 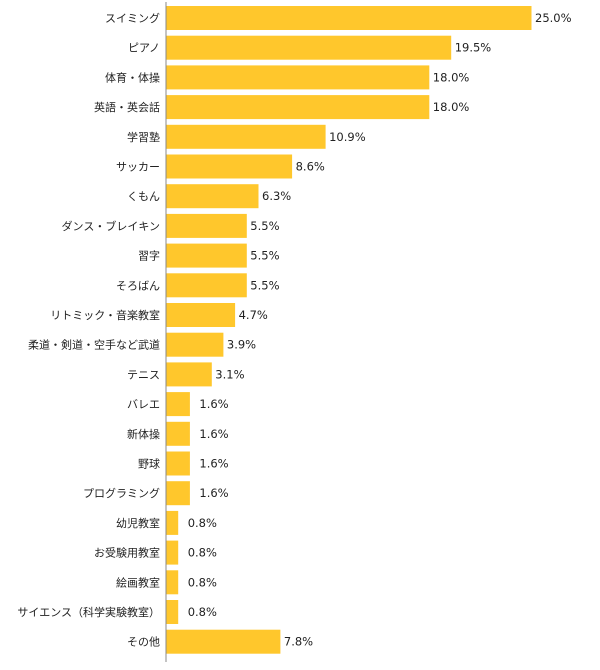 I want to click on category-label-11: 柔道・剣道・空手など武道, so click(x=94, y=345).